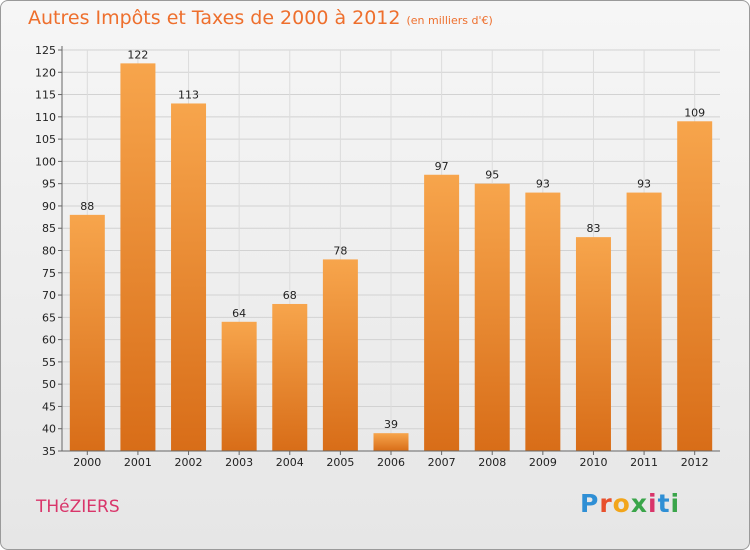 The height and width of the screenshot is (550, 750). What do you see at coordinates (137, 54) in the screenshot?
I see `data-label: 122` at bounding box center [137, 54].